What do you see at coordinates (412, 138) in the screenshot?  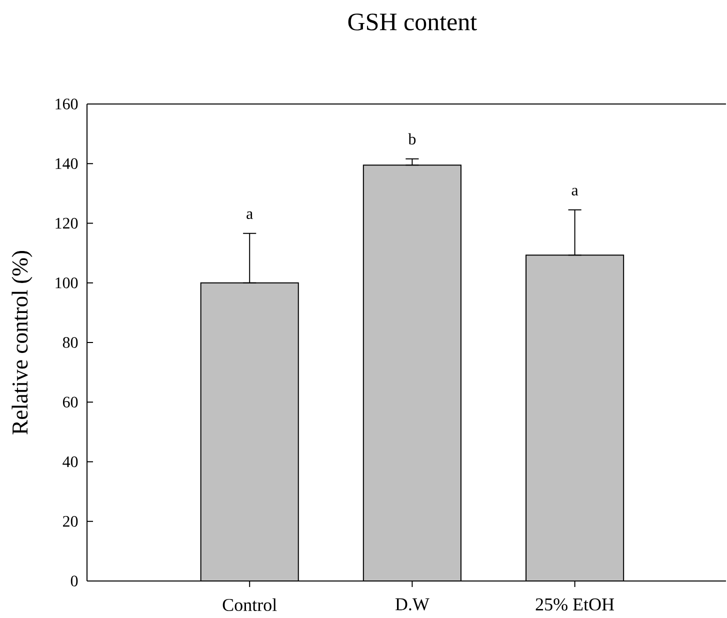 I see `annotation: b` at bounding box center [412, 138].